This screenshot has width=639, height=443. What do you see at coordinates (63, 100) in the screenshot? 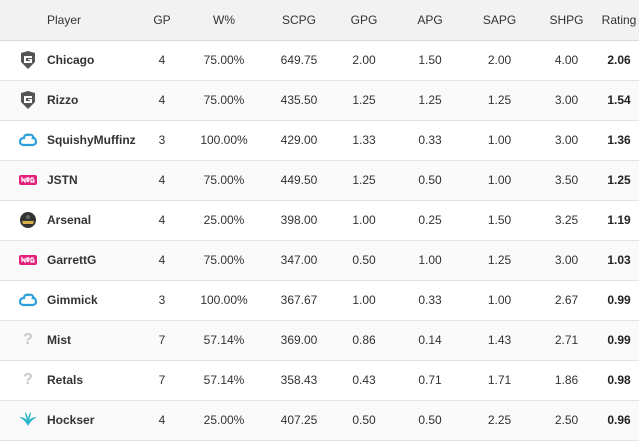
I see `player-name: Rizzo` at bounding box center [63, 100].